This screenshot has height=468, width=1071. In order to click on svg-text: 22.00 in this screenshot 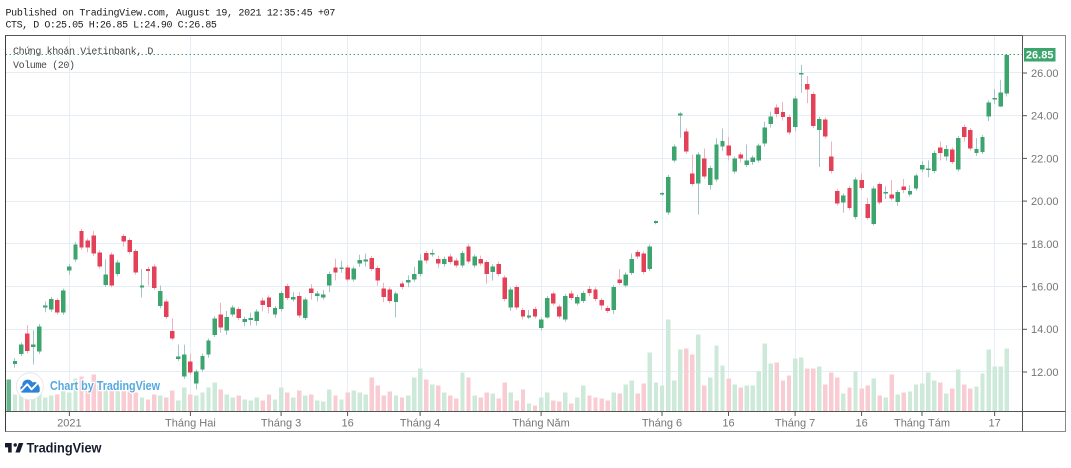, I will do `click(1045, 159)`.